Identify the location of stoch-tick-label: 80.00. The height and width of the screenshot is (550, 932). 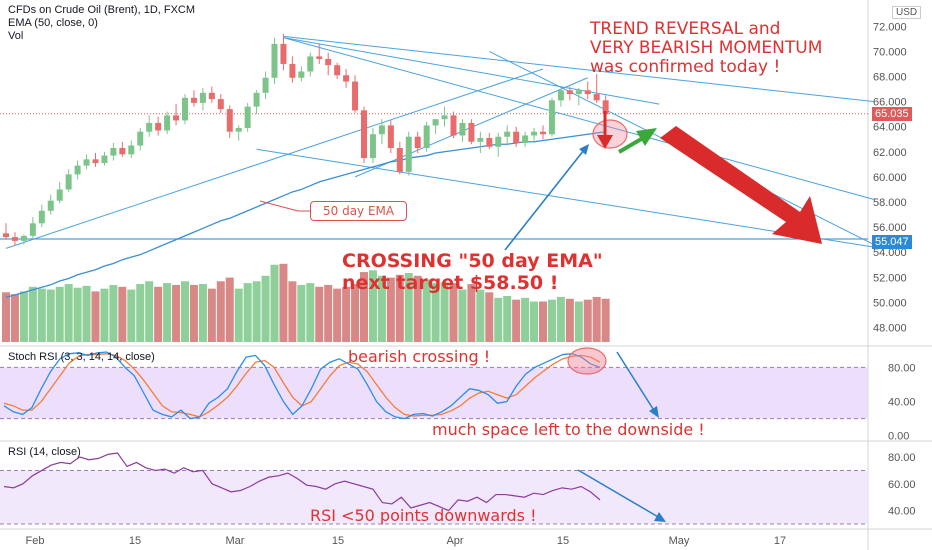
(902, 368).